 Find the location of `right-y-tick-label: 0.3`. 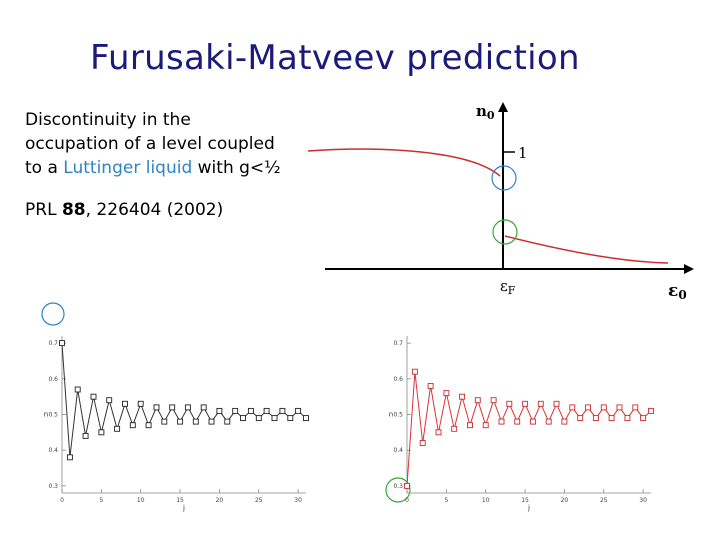

right-y-tick-label: 0.3 is located at coordinates (398, 486).